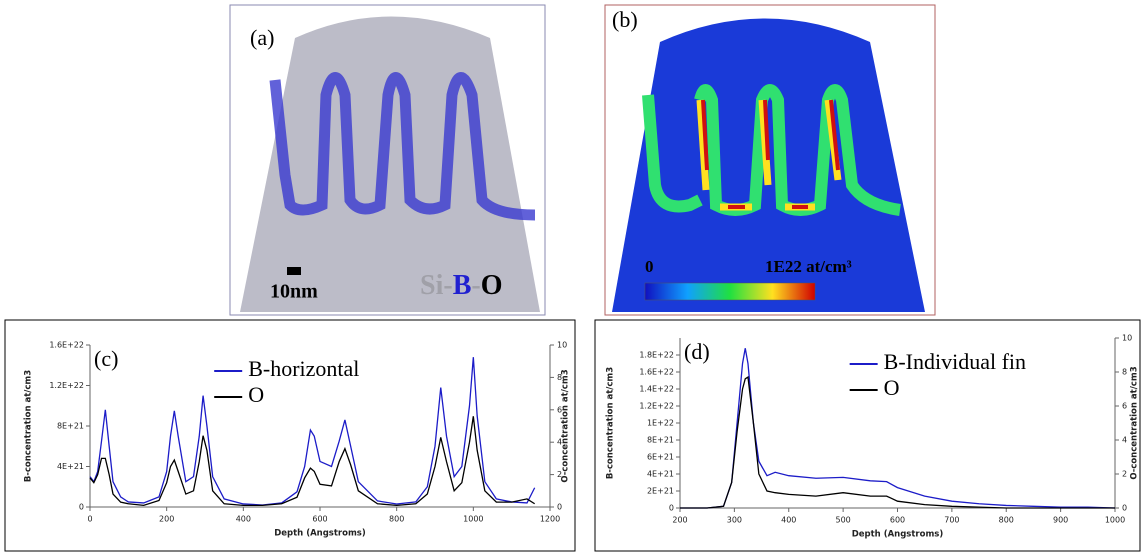  What do you see at coordinates (808, 266) in the screenshot?
I see `colorbar-max: 1E22 at/cm³` at bounding box center [808, 266].